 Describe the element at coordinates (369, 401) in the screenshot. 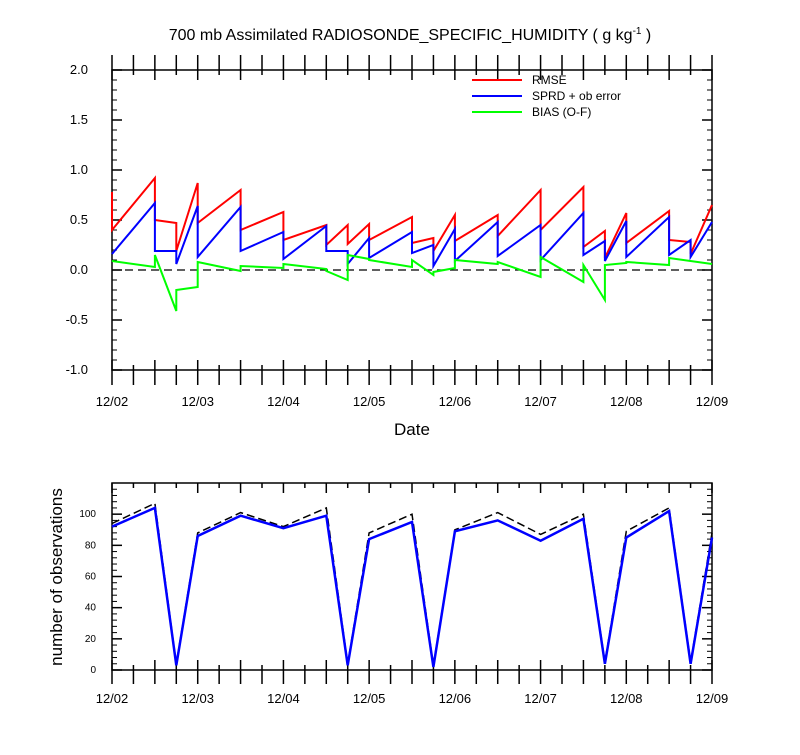

I see `top-xtick-label: 12/05` at that location.